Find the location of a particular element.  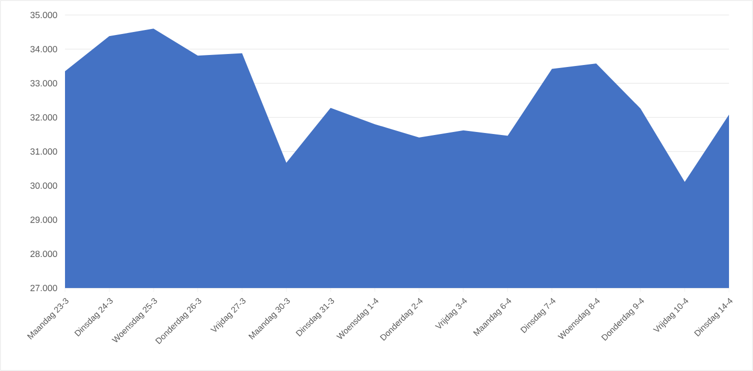

y-tick-label: 32.000 is located at coordinates (44, 117).